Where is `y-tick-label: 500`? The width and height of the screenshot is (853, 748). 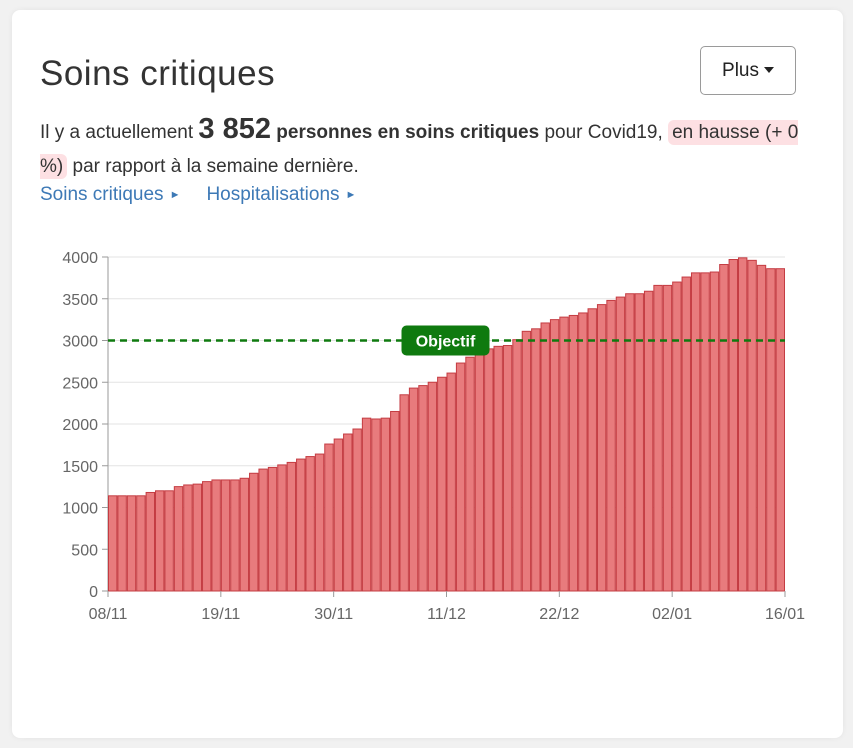 y-tick-label: 500 is located at coordinates (84, 550).